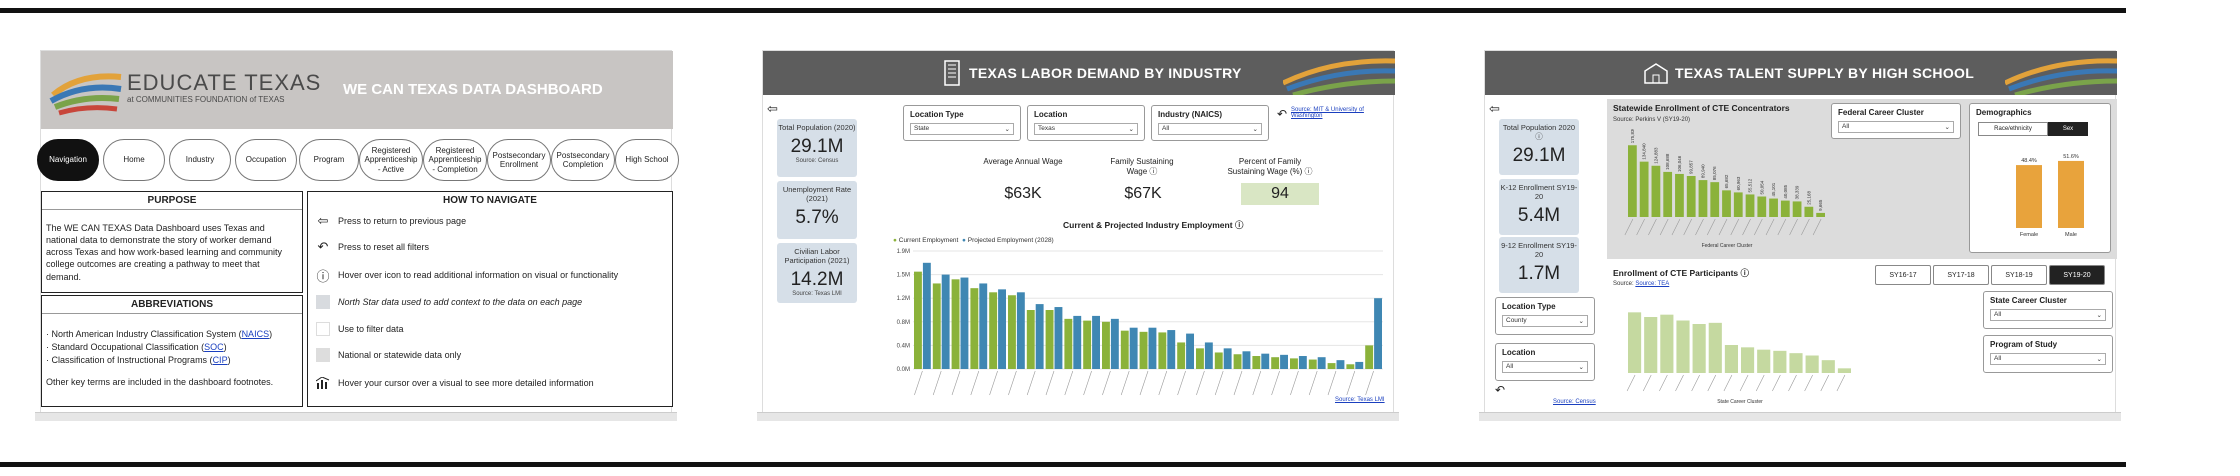 Image resolution: width=2240 pixels, height=476 pixels. I want to click on cip-link: CIP, so click(220, 360).